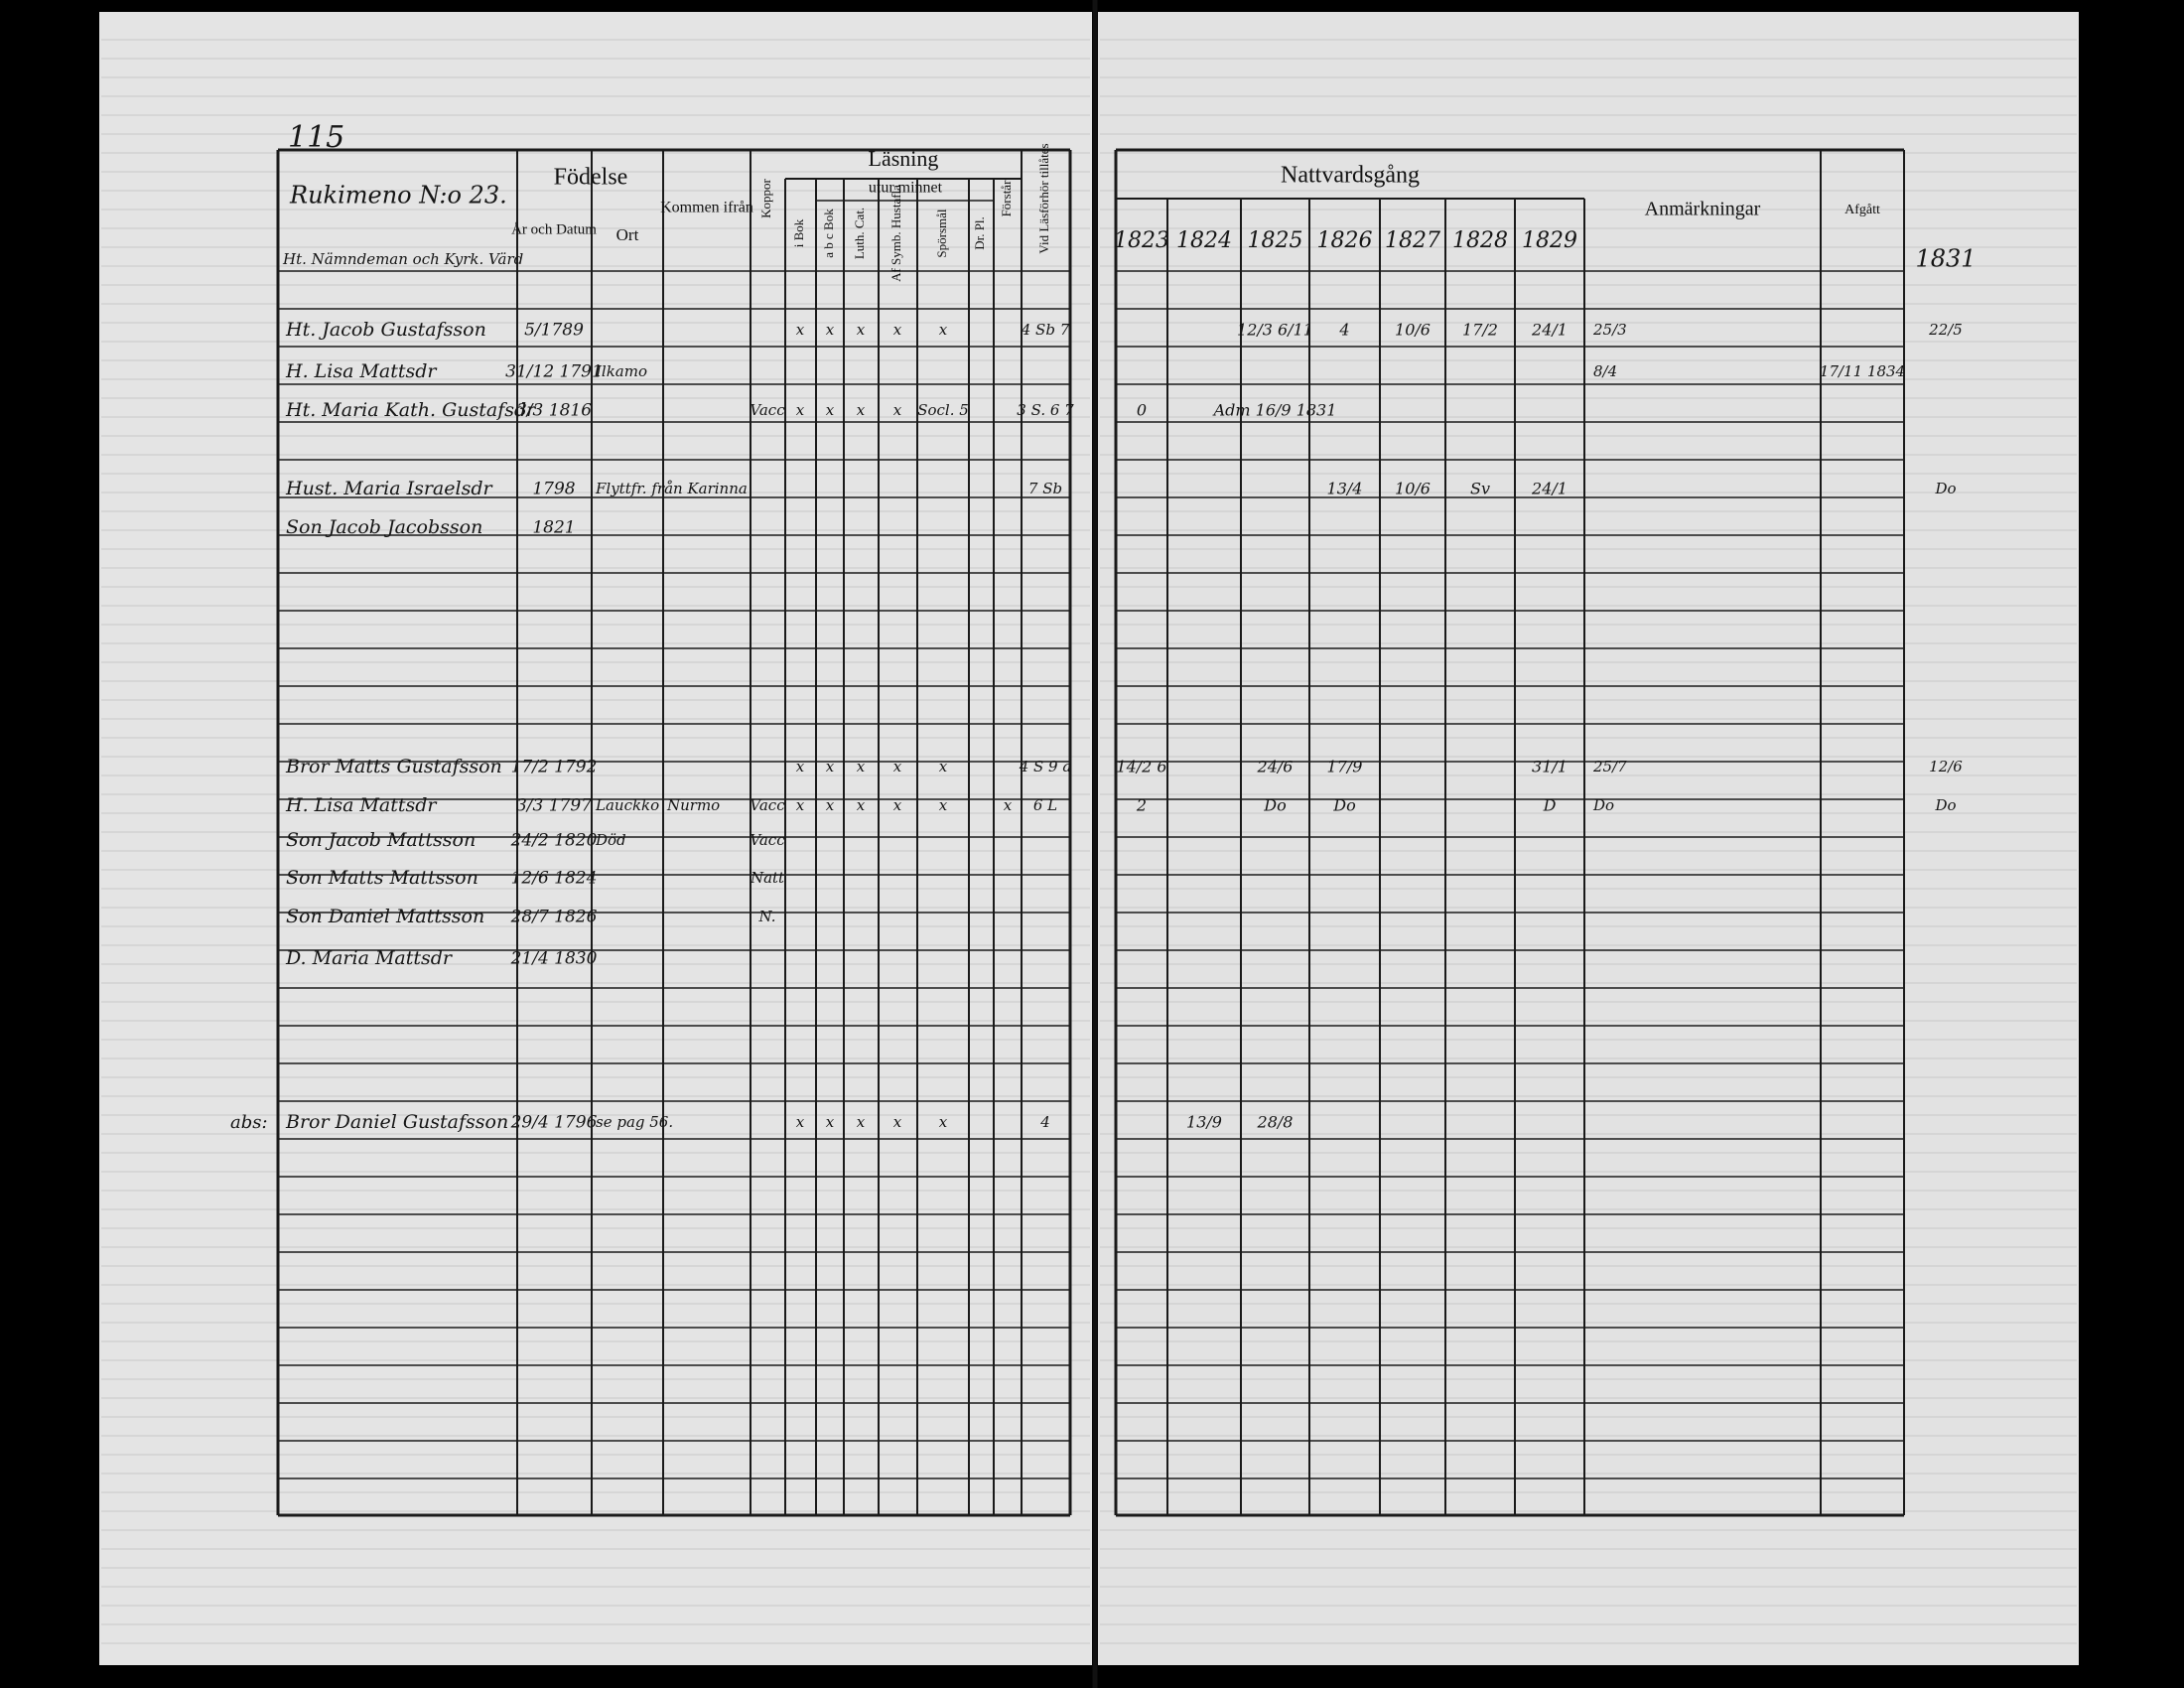  Describe the element at coordinates (671, 488) in the screenshot. I see `entry-place: Flyttfr. från Karinna` at that location.